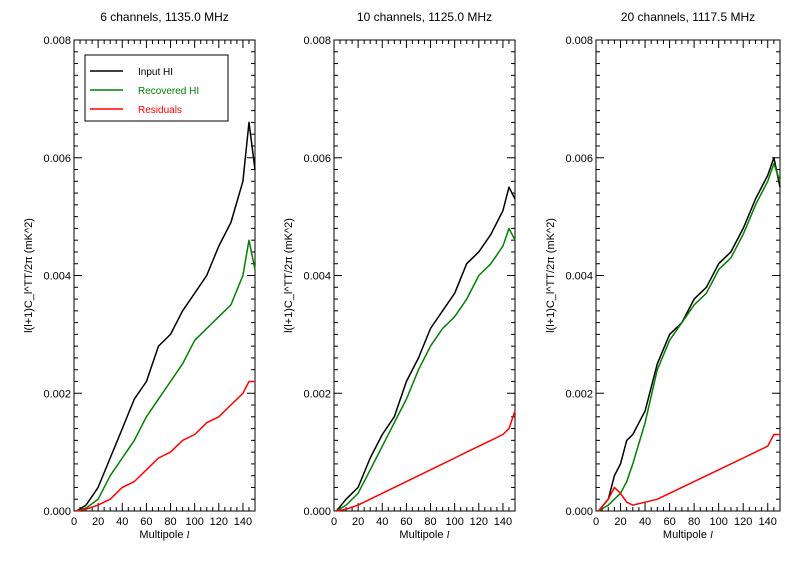 The image size is (789, 562). I want to click on legend: Input HI Recovered HI Residuals, so click(156, 88).